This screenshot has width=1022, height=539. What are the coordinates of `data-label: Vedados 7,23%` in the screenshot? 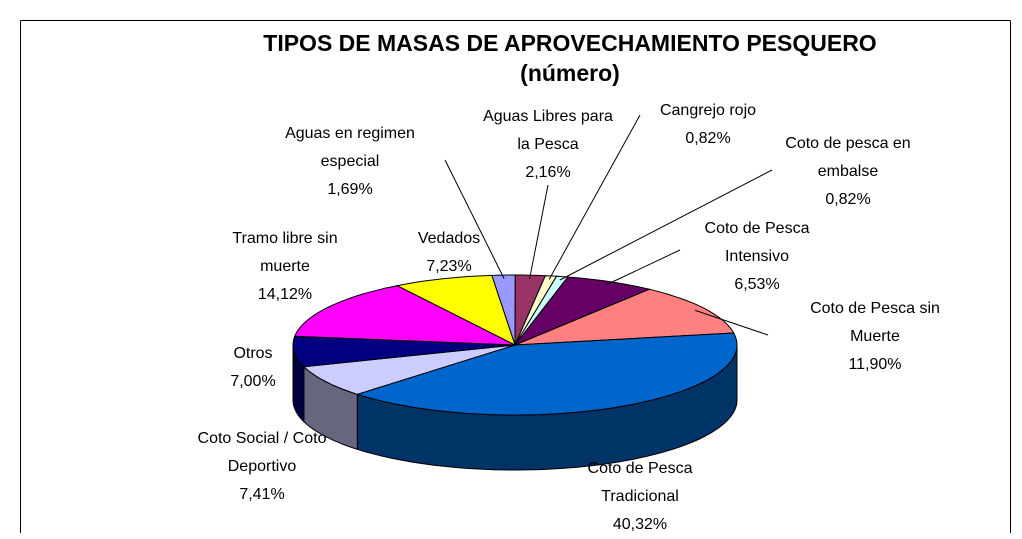 It's located at (449, 253).